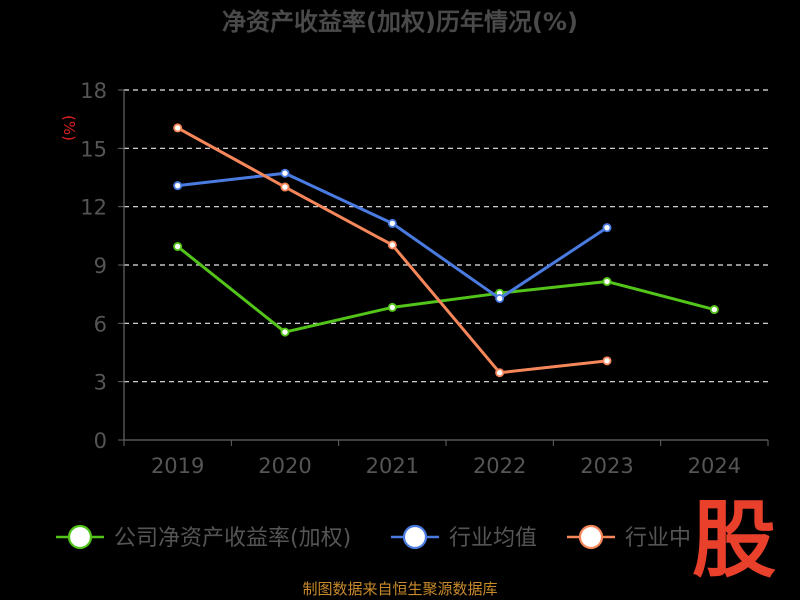 This screenshot has width=800, height=600. I want to click on y-tick-label: 15, so click(93, 149).